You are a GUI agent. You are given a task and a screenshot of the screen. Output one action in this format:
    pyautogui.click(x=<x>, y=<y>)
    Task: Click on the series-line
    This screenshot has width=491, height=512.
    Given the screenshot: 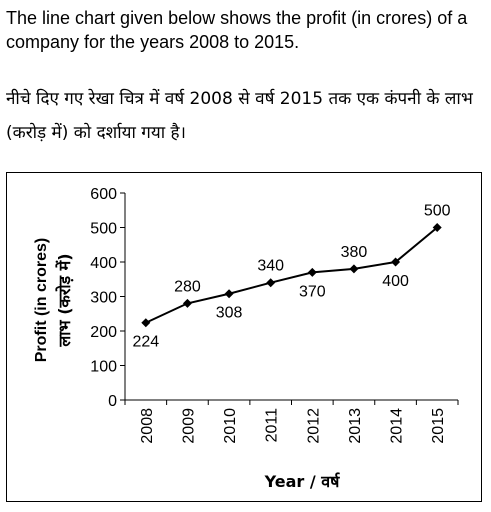 What is the action you would take?
    pyautogui.click(x=291, y=275)
    